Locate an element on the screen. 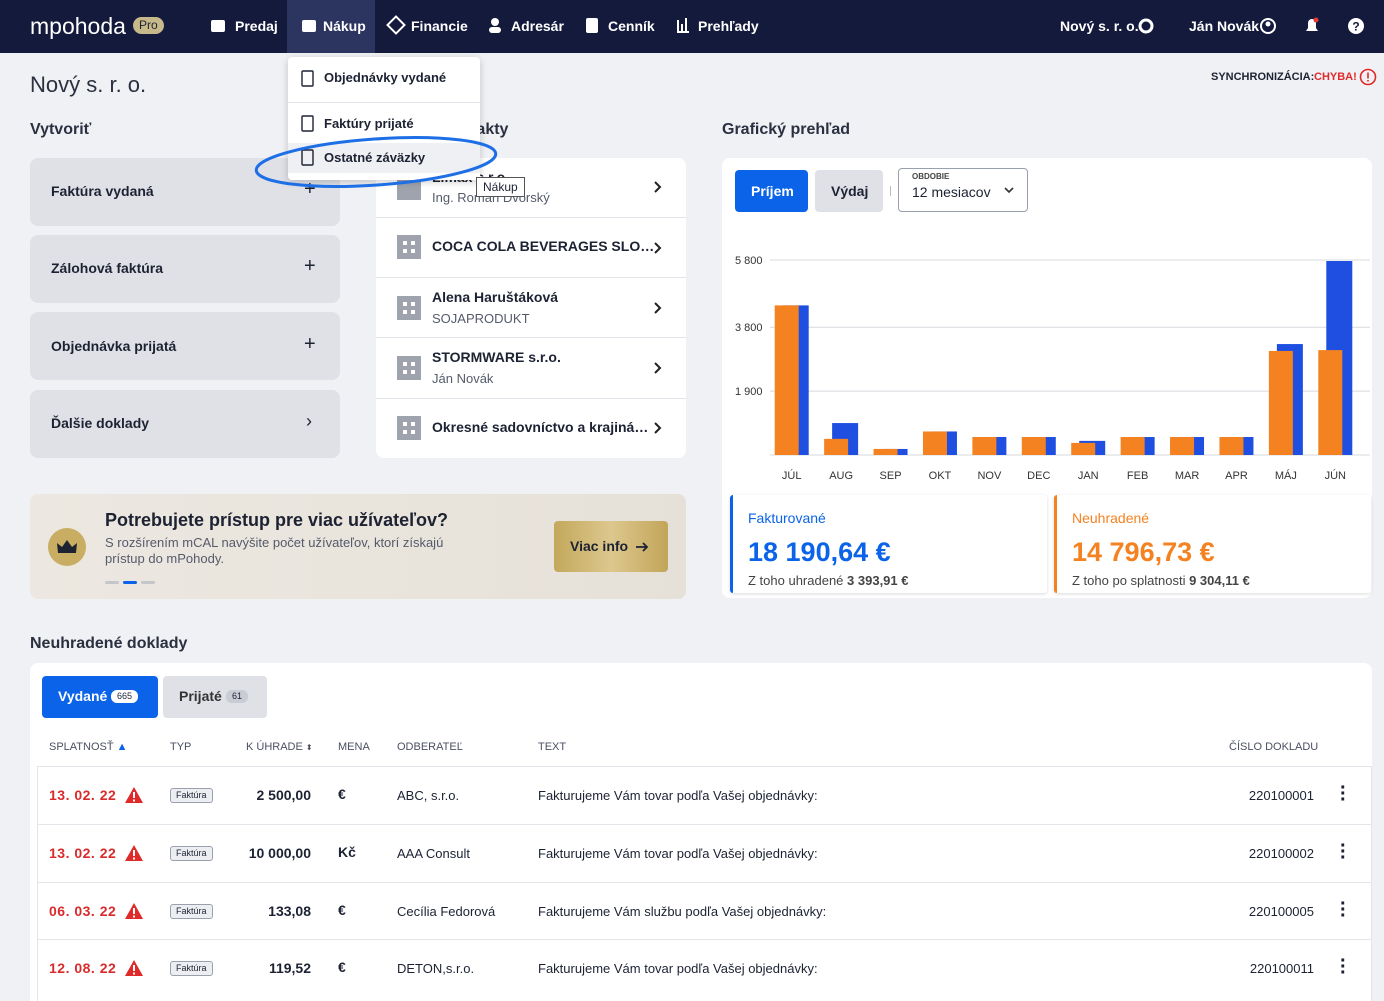 The width and height of the screenshot is (1384, 1001). x-tick-label: DEC is located at coordinates (1038, 476).